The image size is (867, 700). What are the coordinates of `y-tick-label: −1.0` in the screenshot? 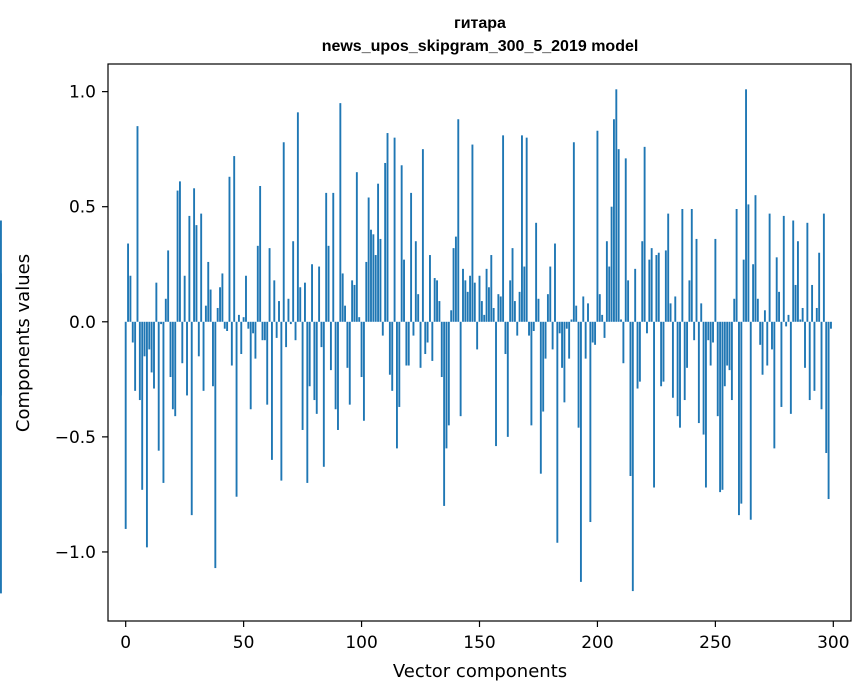 It's located at (75, 553).